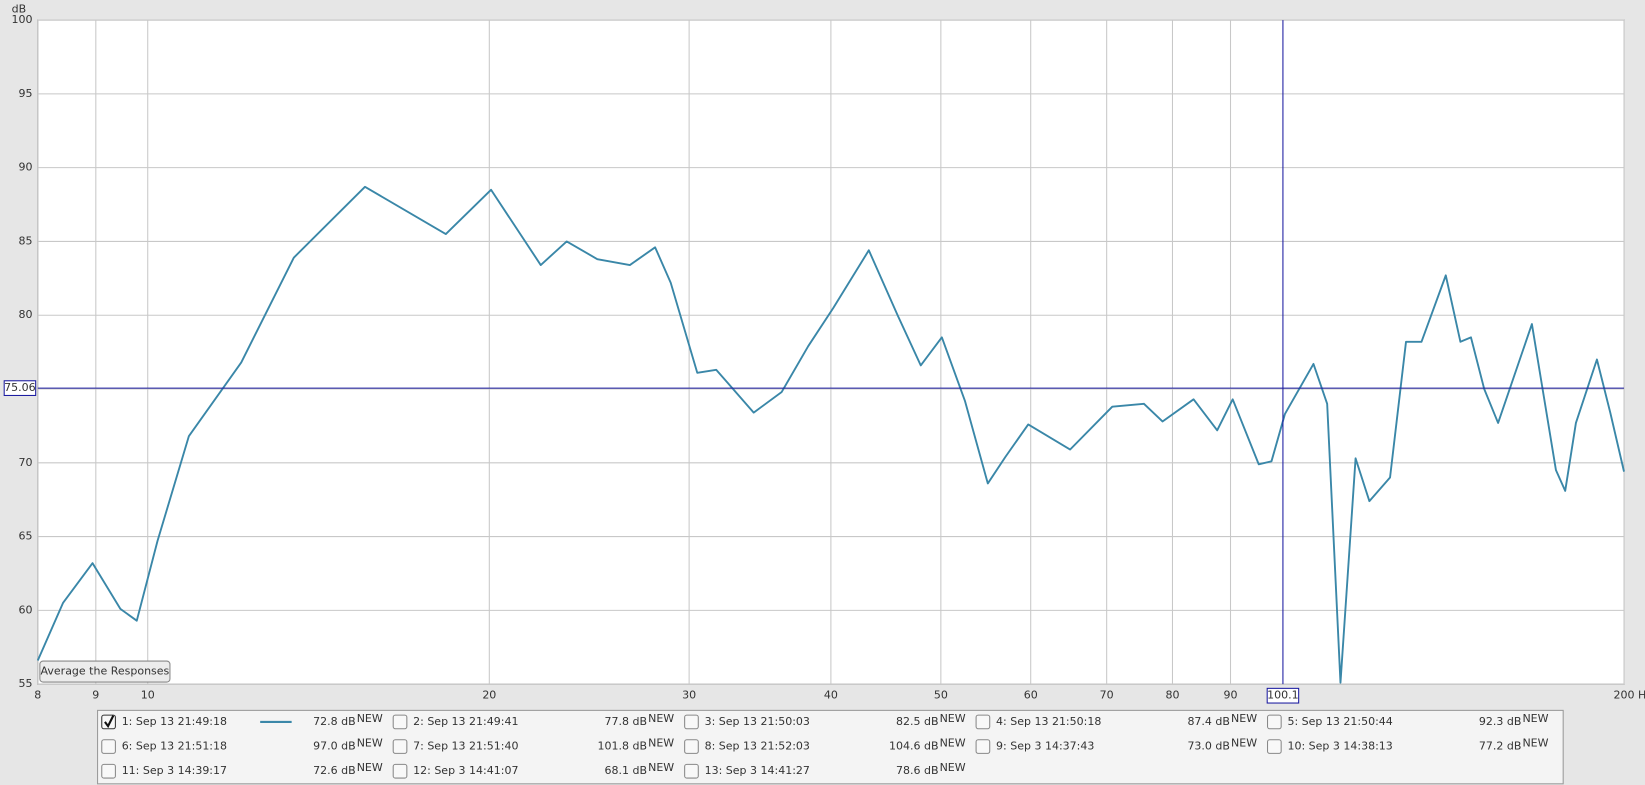 Image resolution: width=1645 pixels, height=785 pixels. What do you see at coordinates (334, 721) in the screenshot?
I see `measurement-level: 72.8 dB` at bounding box center [334, 721].